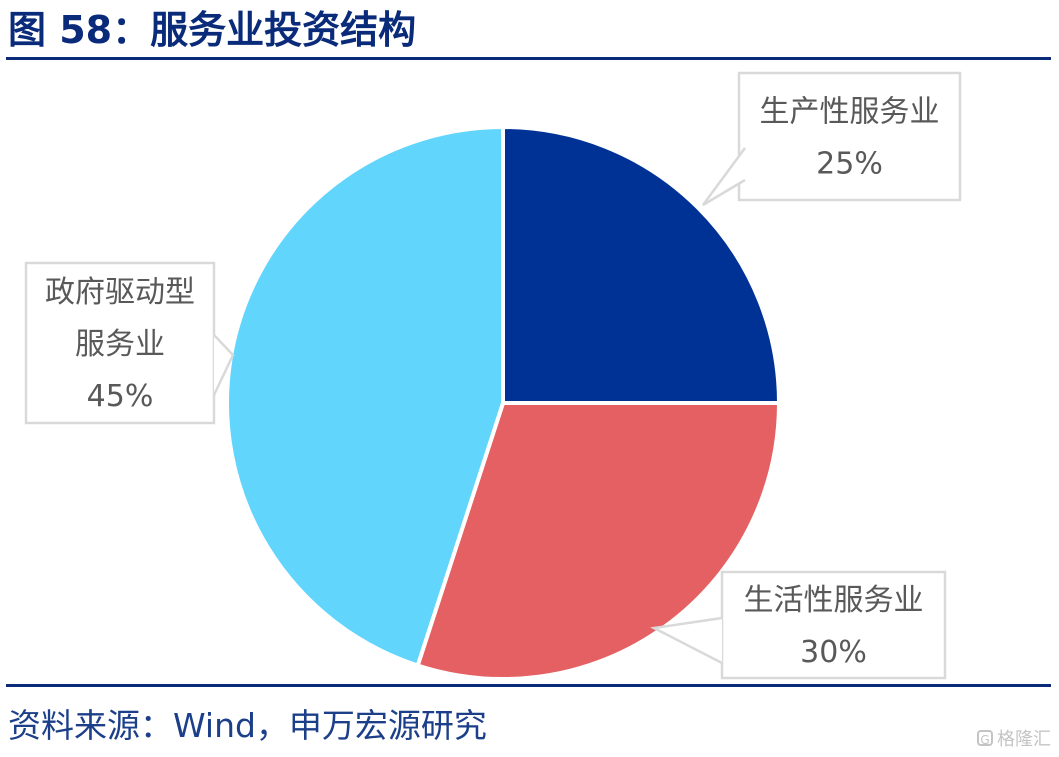 Image resolution: width=1059 pixels, height=757 pixels. I want to click on callout-consumer-services: 生活性服务业 30%, so click(798, 625).